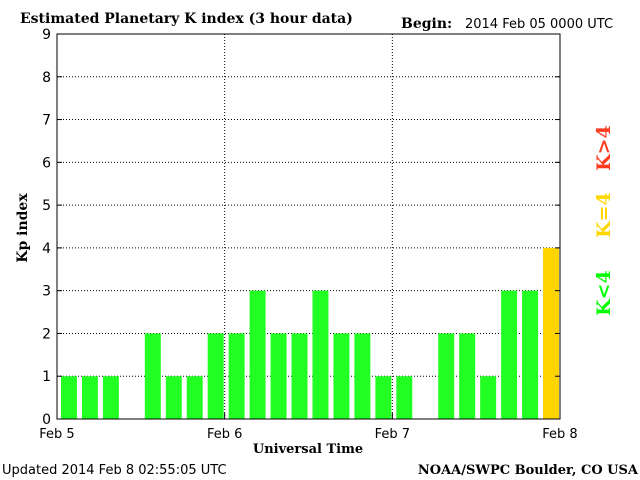 This screenshot has height=480, width=640. What do you see at coordinates (23, 228) in the screenshot?
I see `y-axis-label: Kp index` at bounding box center [23, 228].